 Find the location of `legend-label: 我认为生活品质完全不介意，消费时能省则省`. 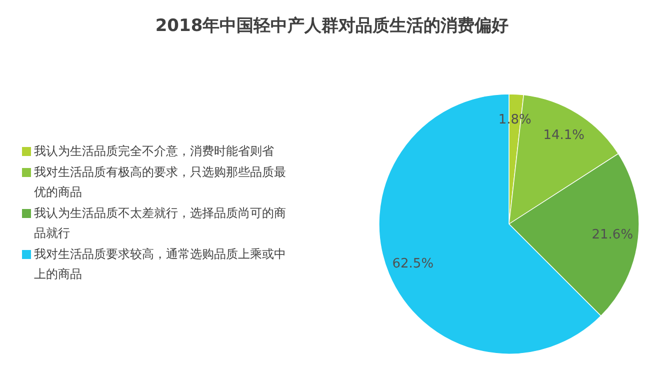

legend-label: 我认为生活品质完全不介意，消费时能省则省 is located at coordinates (154, 151).